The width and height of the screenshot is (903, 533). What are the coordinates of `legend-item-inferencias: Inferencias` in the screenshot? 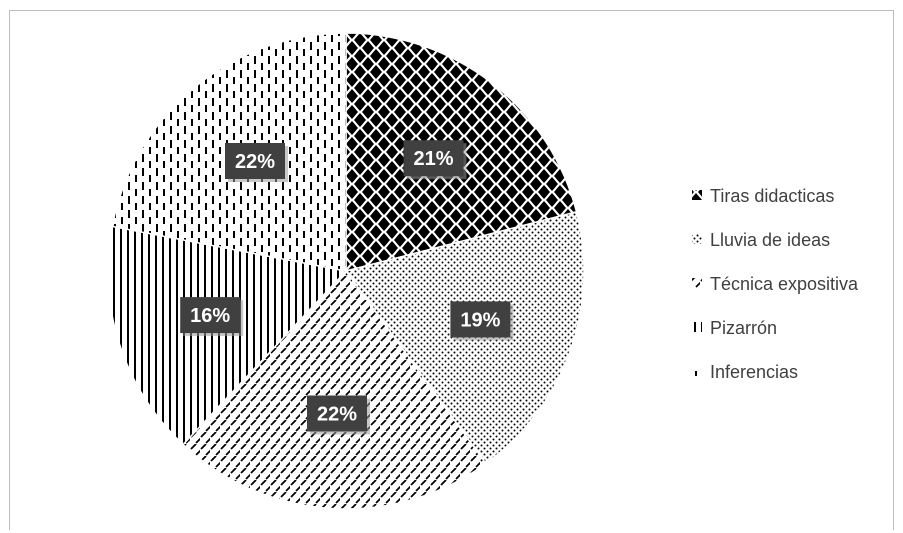 It's located at (745, 372).